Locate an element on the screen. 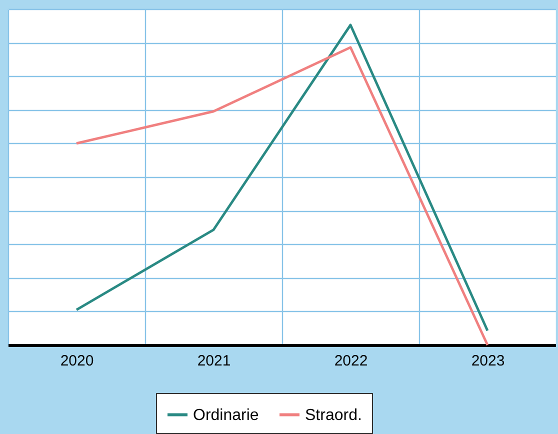  legend-label: Straord. is located at coordinates (333, 415).